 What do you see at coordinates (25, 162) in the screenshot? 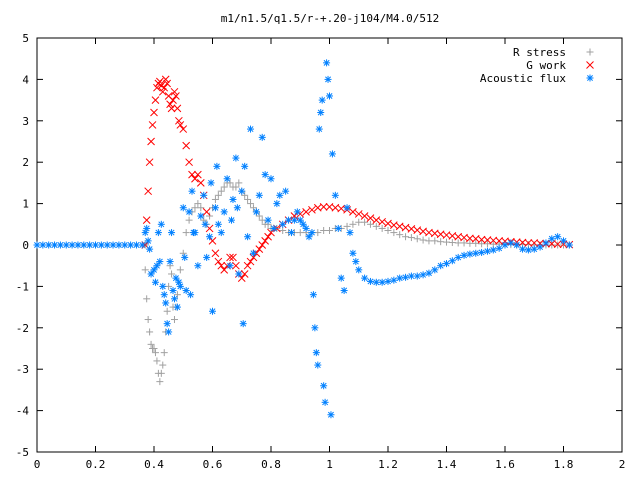
I see `y-tick-label: 2` at bounding box center [25, 162].